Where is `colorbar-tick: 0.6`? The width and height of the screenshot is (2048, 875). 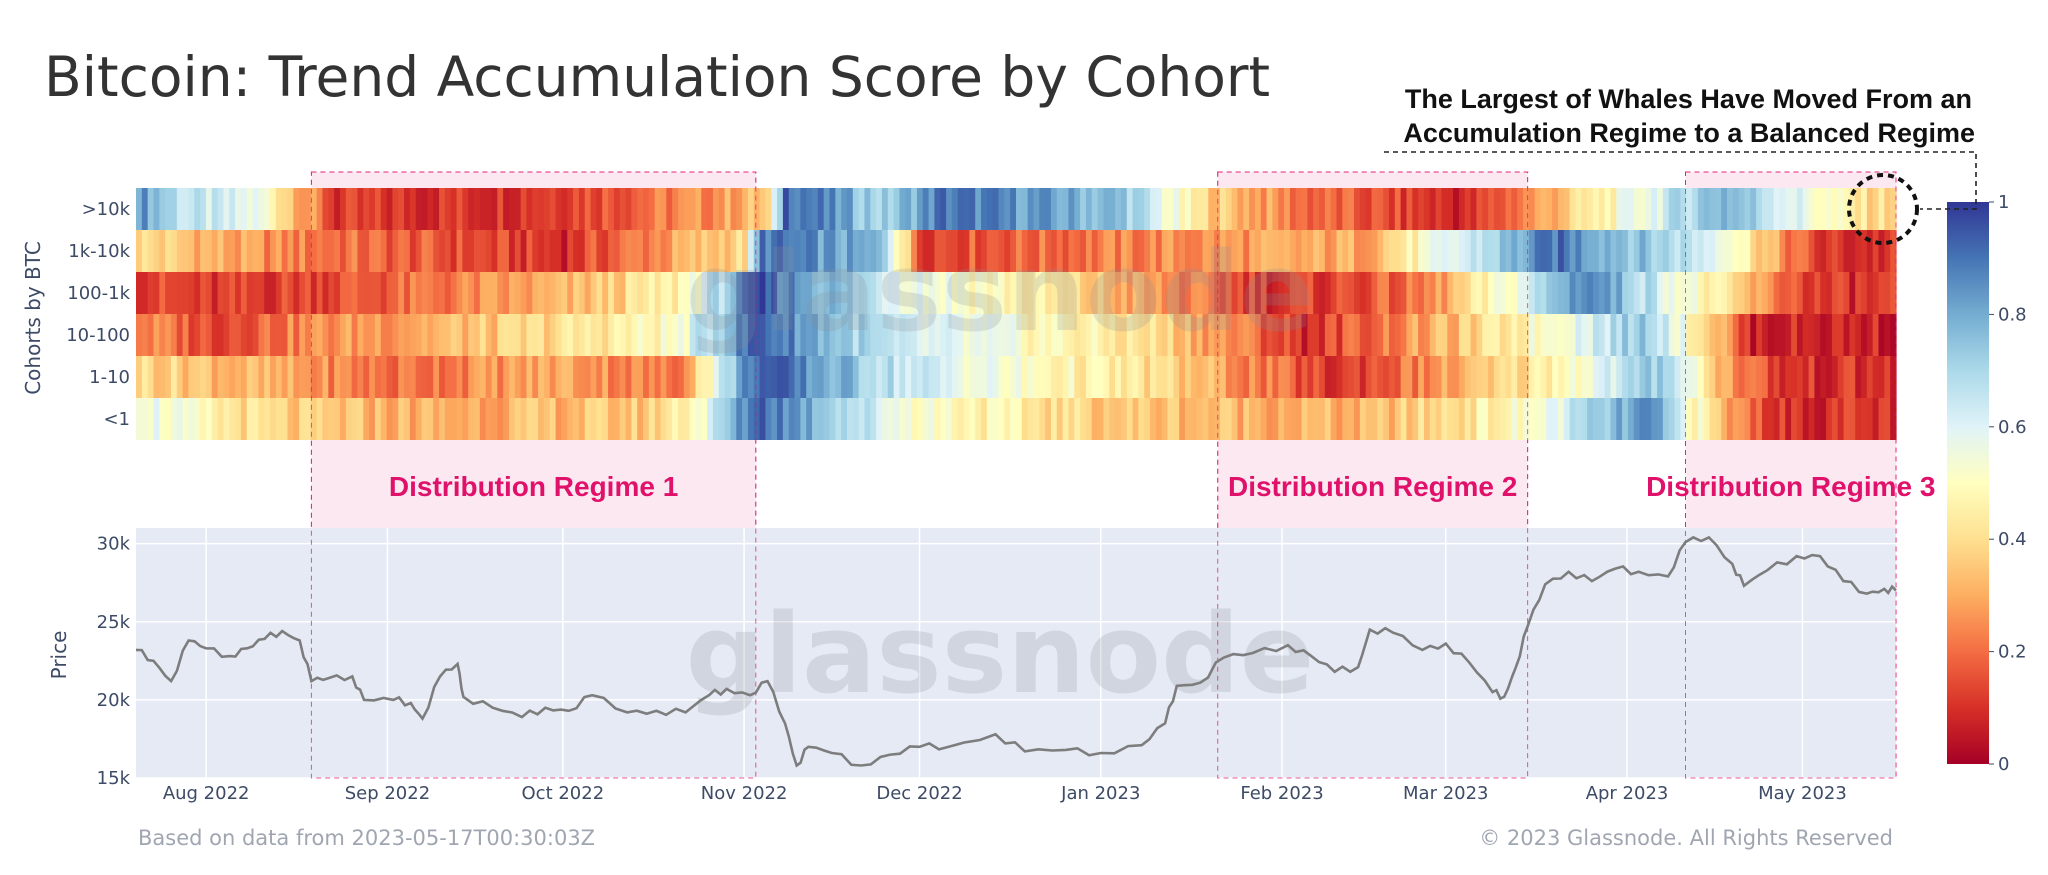 colorbar-tick: 0.6 is located at coordinates (2012, 427).